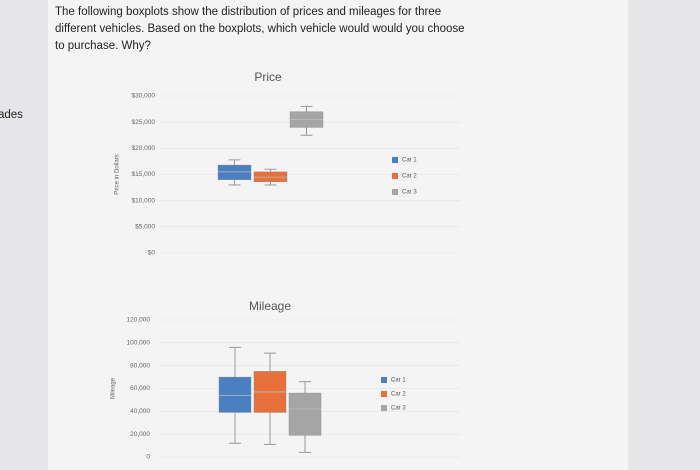  Describe the element at coordinates (270, 306) in the screenshot. I see `chart-title: Mileage` at that location.